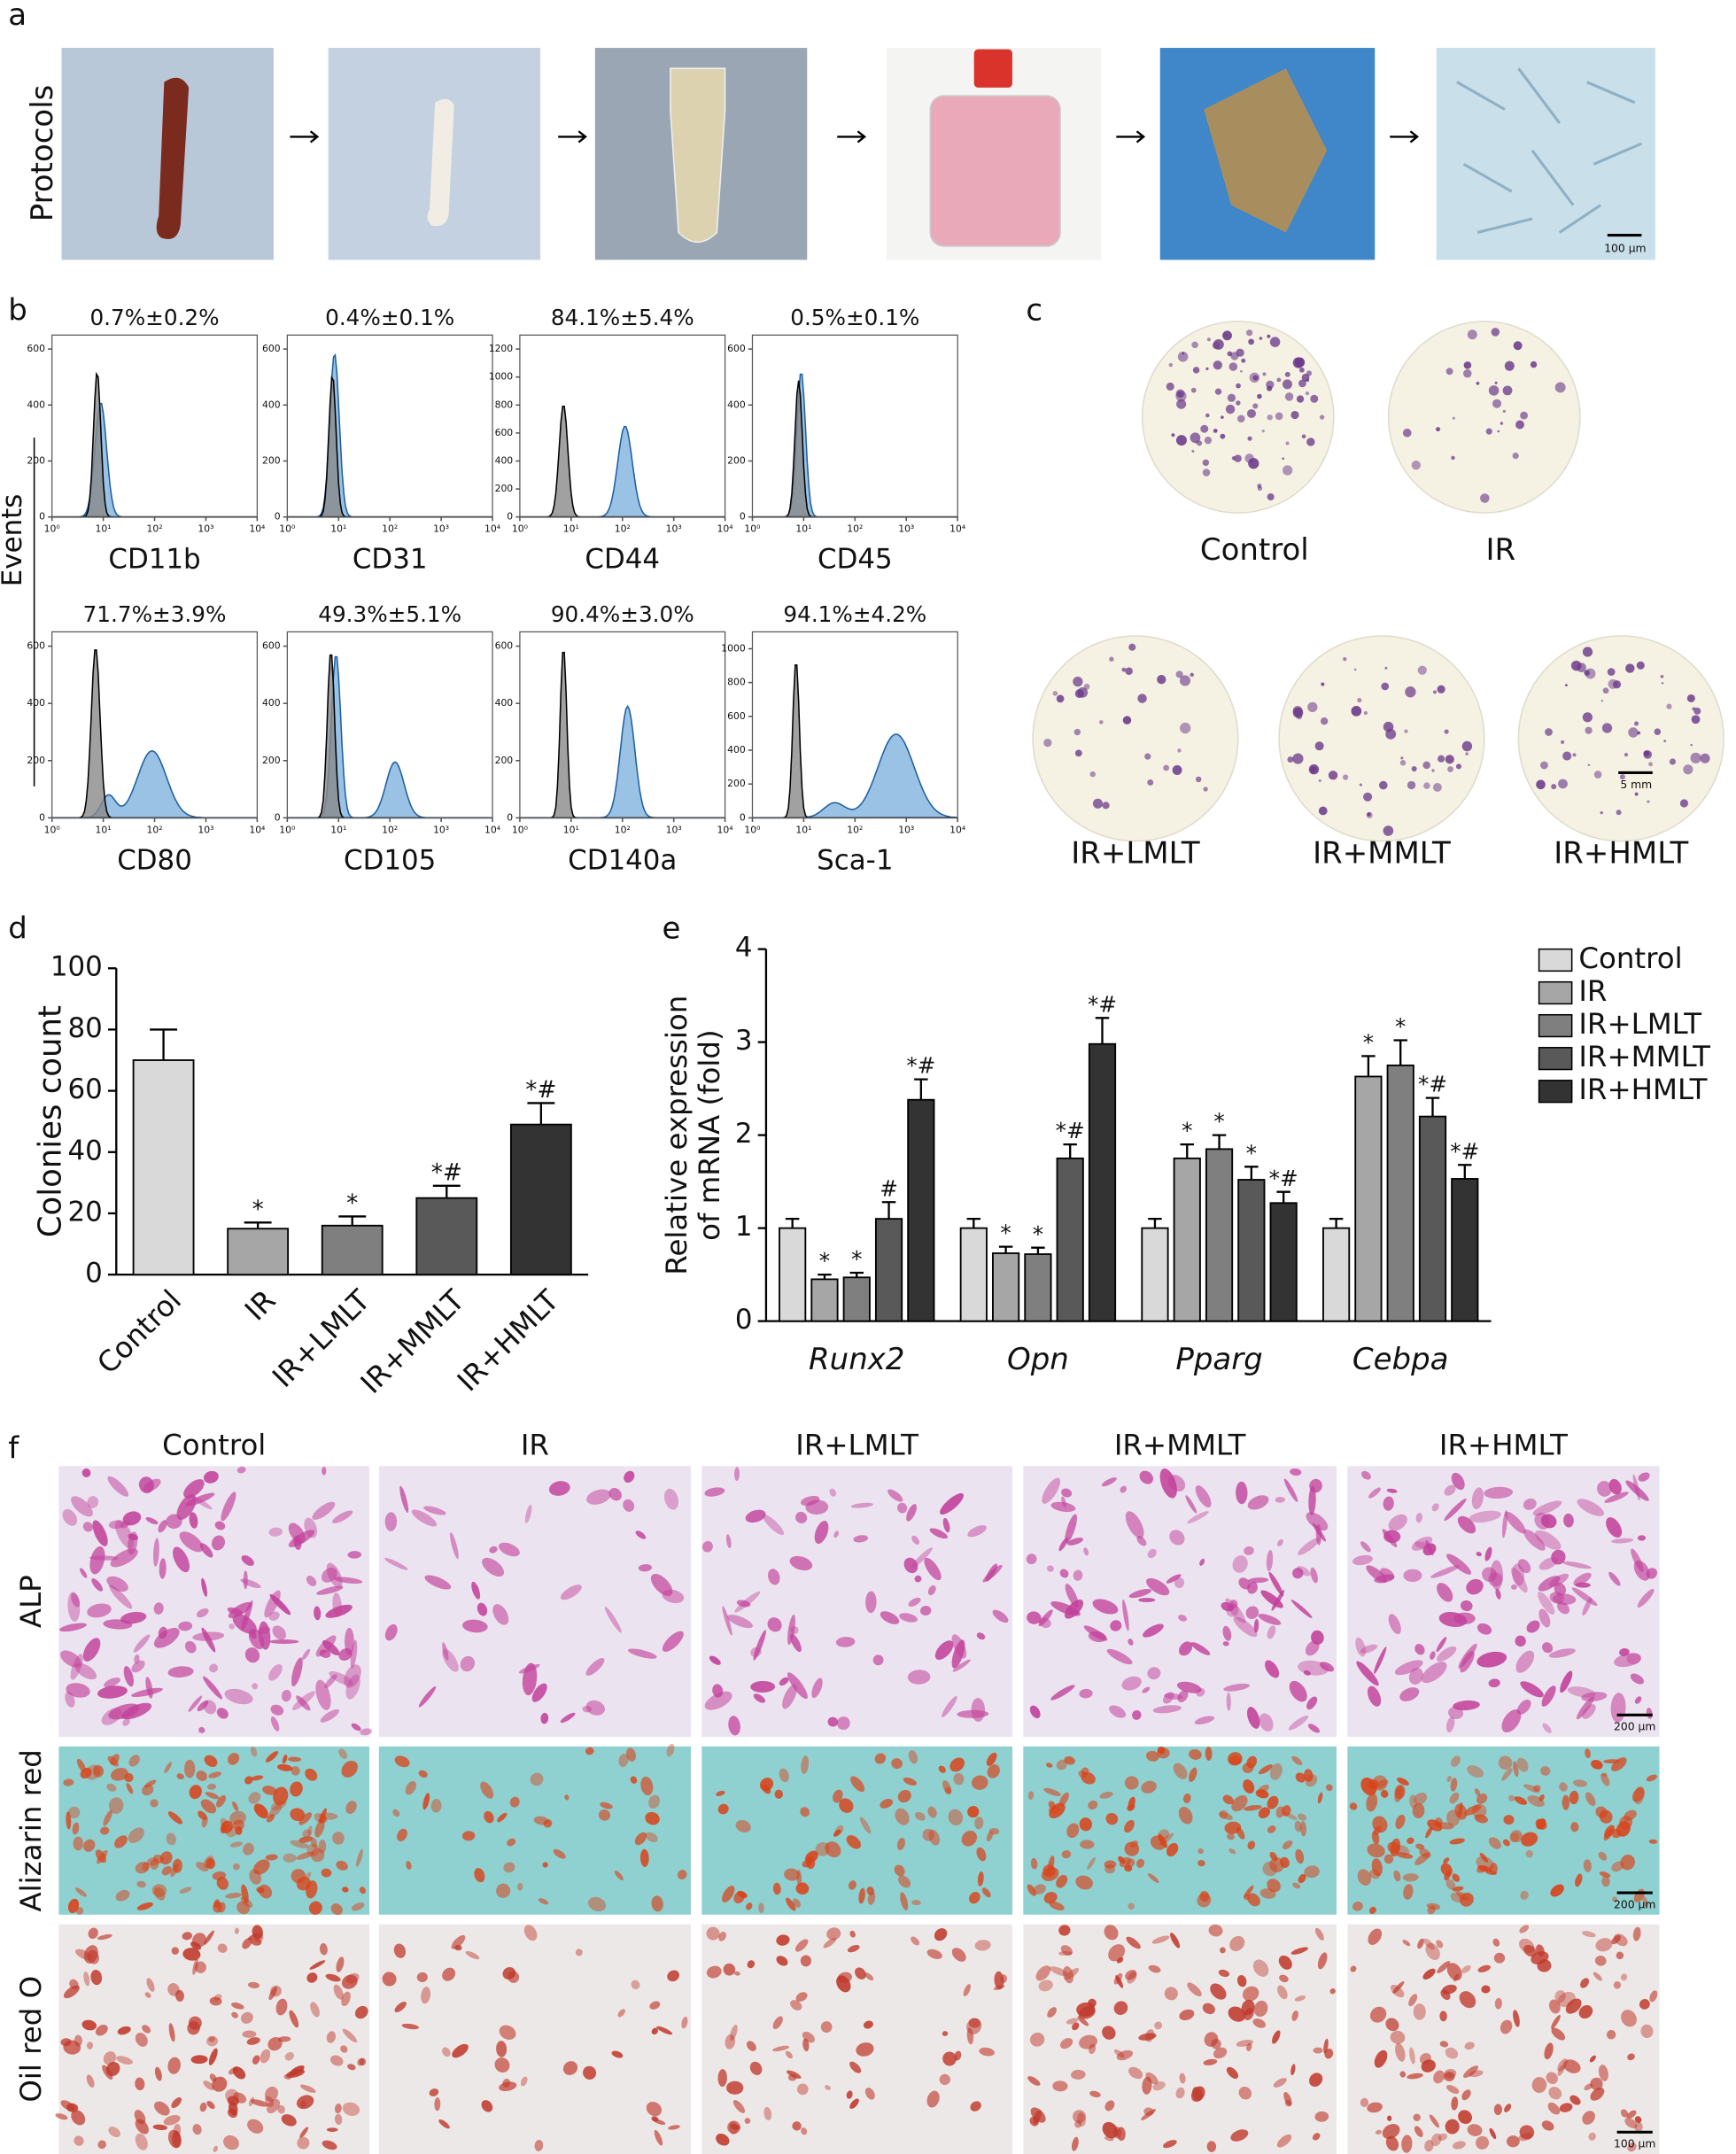 This screenshot has height=2154, width=1736. I want to click on bone, so click(173, 158).